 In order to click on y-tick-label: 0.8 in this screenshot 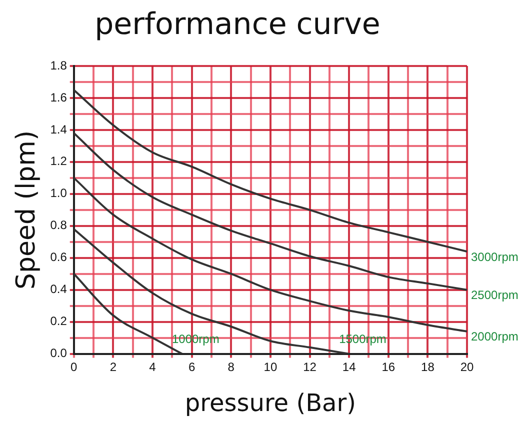, I will do `click(59, 225)`.